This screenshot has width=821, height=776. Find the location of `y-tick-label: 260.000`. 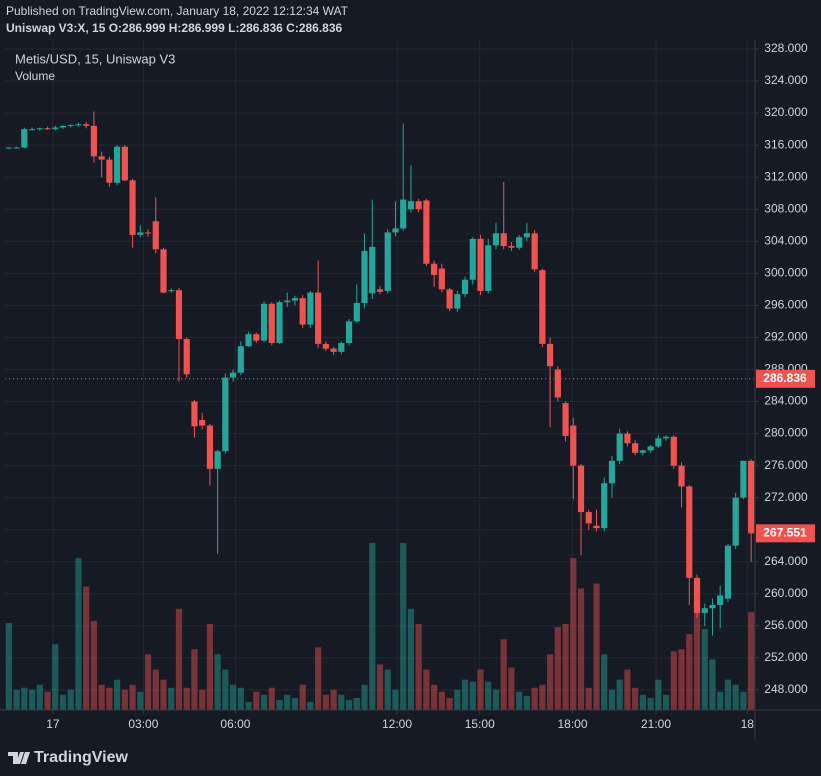

y-tick-label: 260.000 is located at coordinates (786, 593).